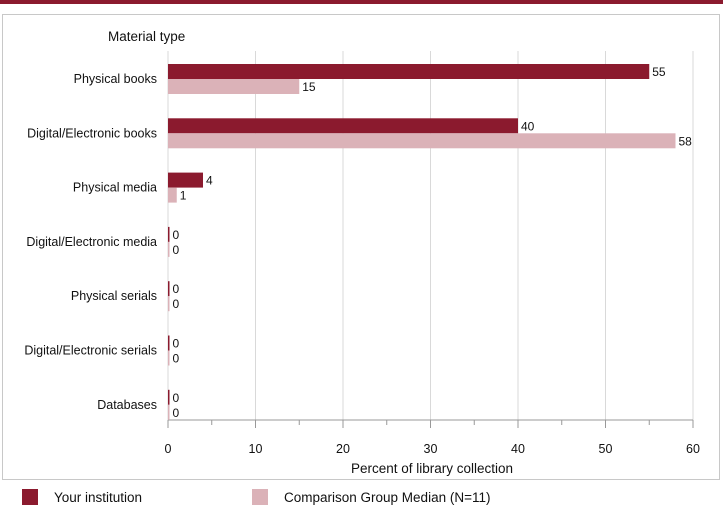 Image resolution: width=723 pixels, height=514 pixels. What do you see at coordinates (30, 497) in the screenshot?
I see `legend-swatch-your-institution` at bounding box center [30, 497].